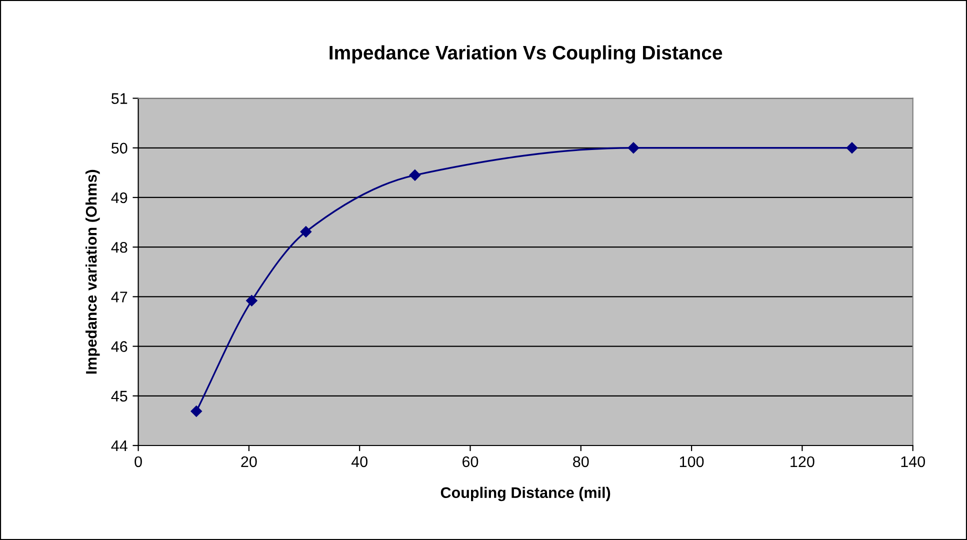  I want to click on x-tick-label: 60, so click(470, 462).